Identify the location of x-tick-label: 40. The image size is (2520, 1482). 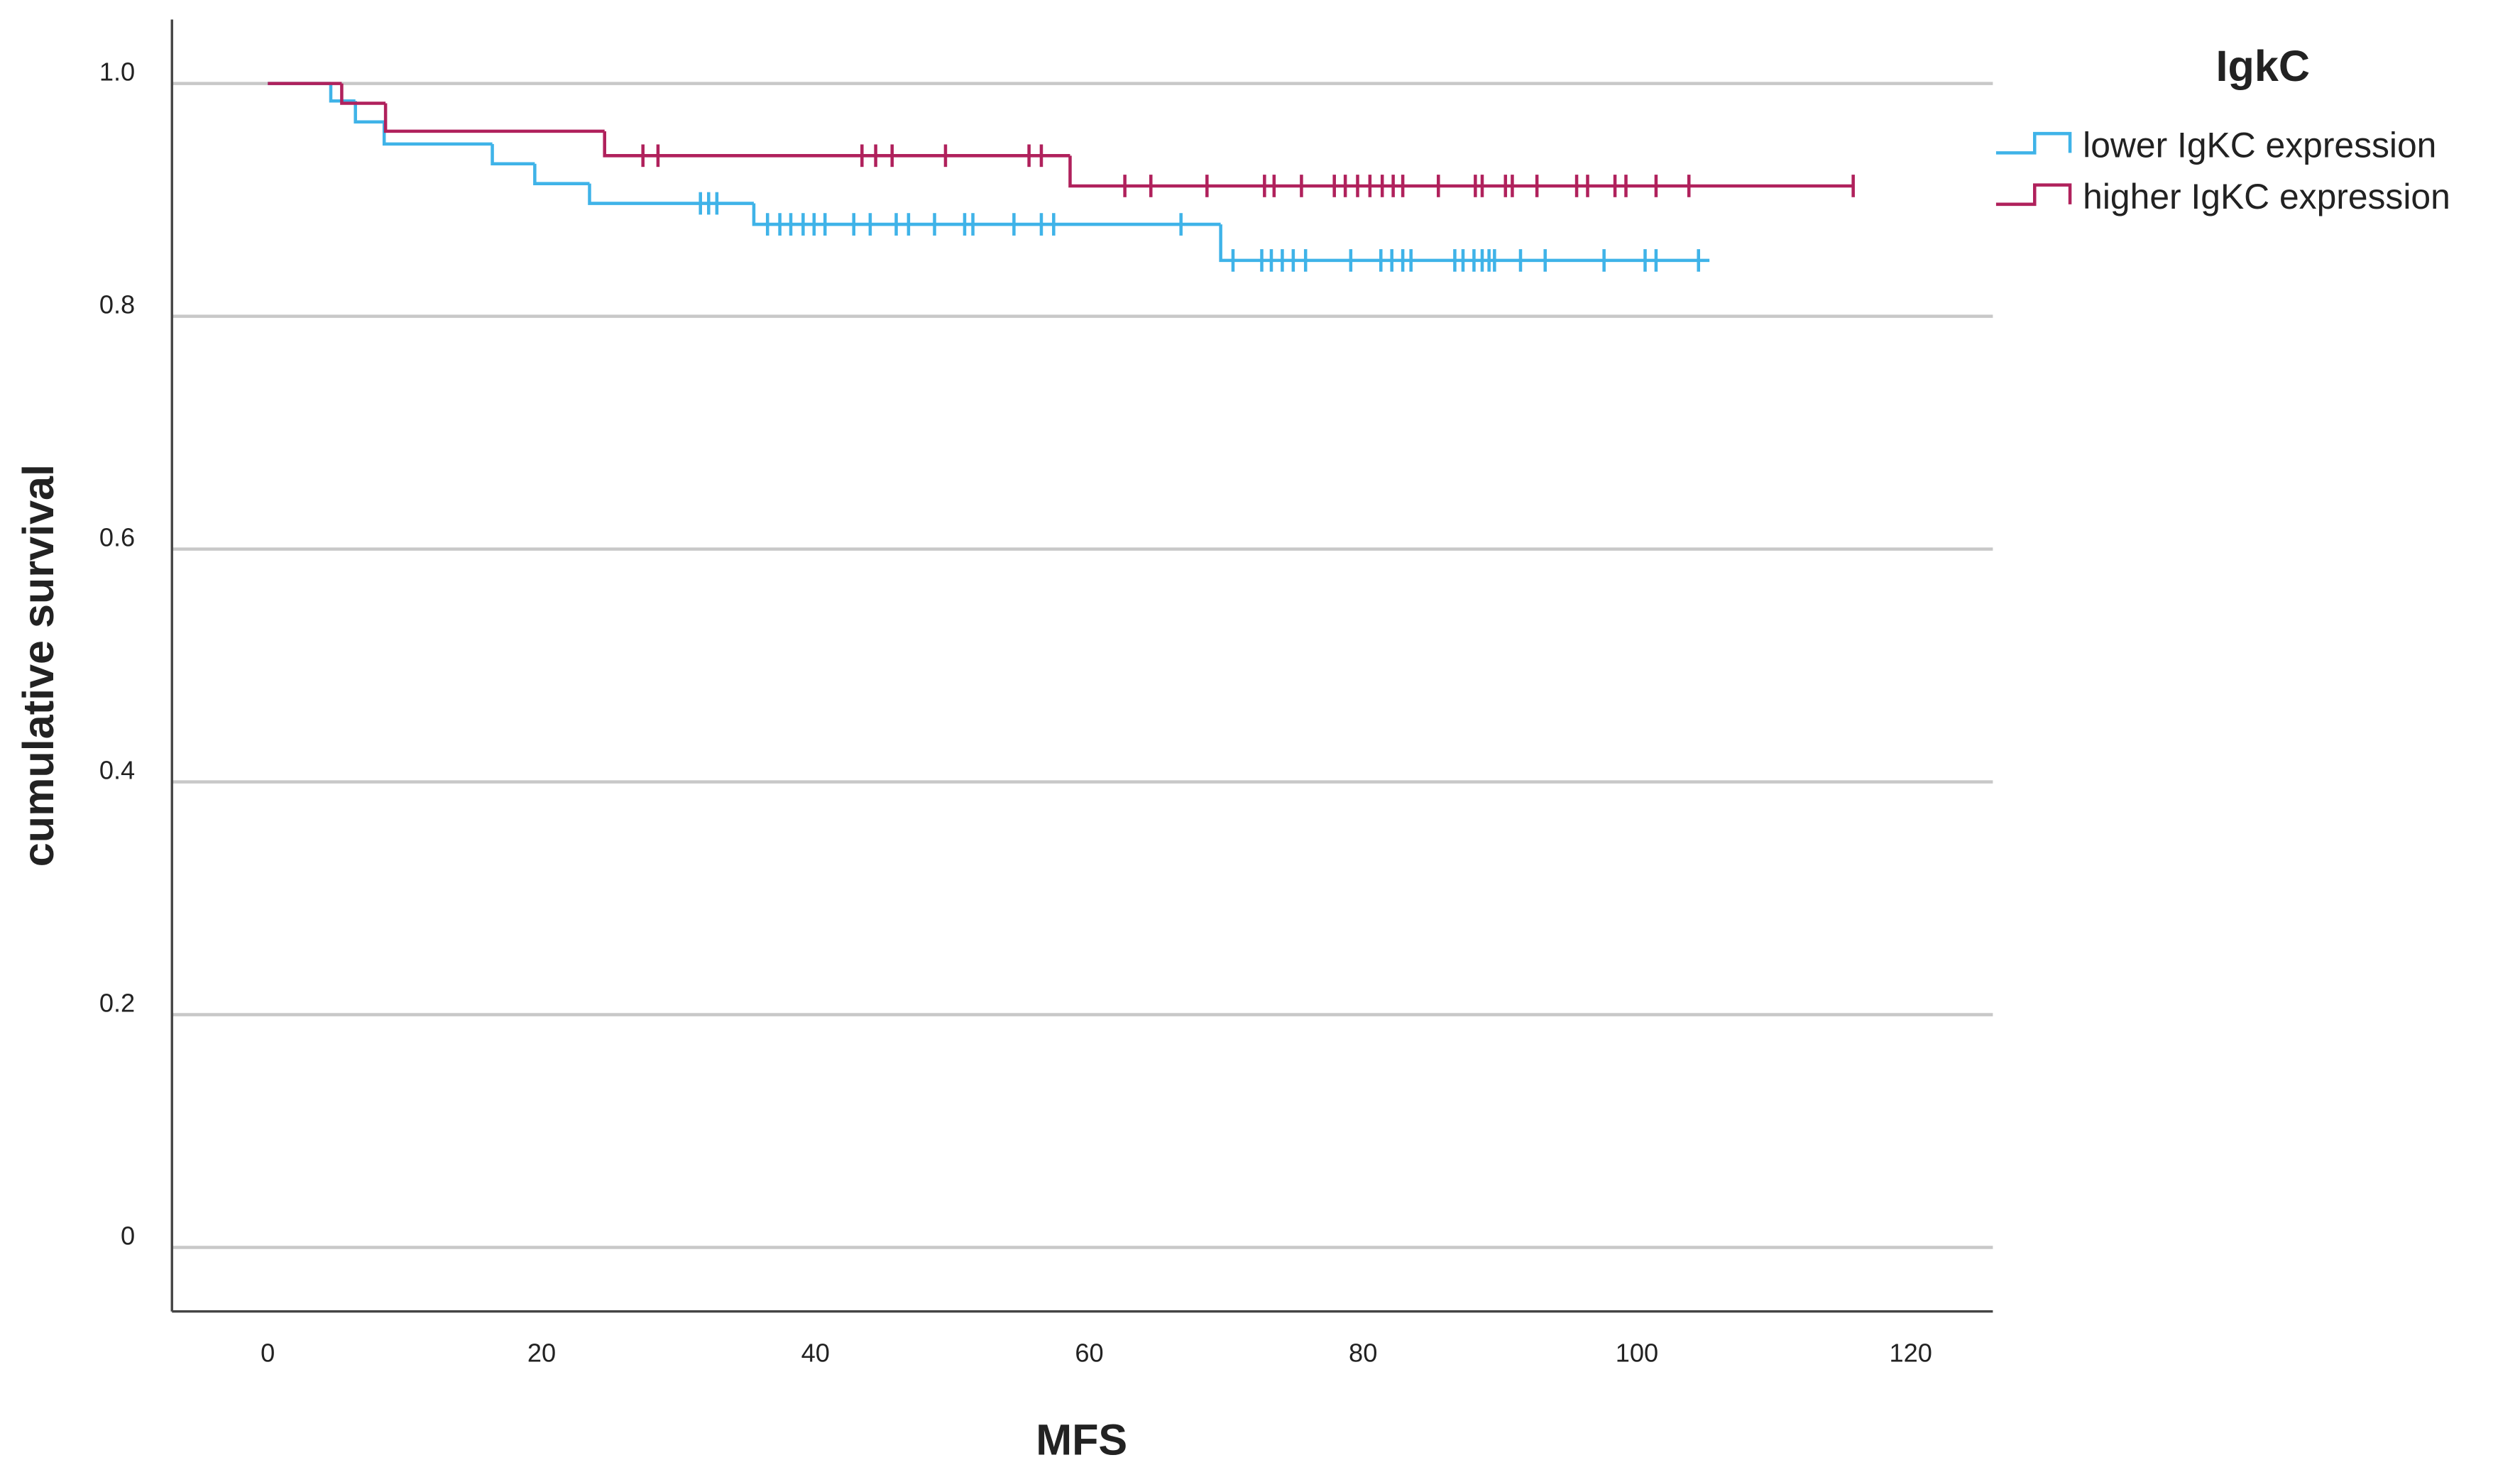
(816, 1352).